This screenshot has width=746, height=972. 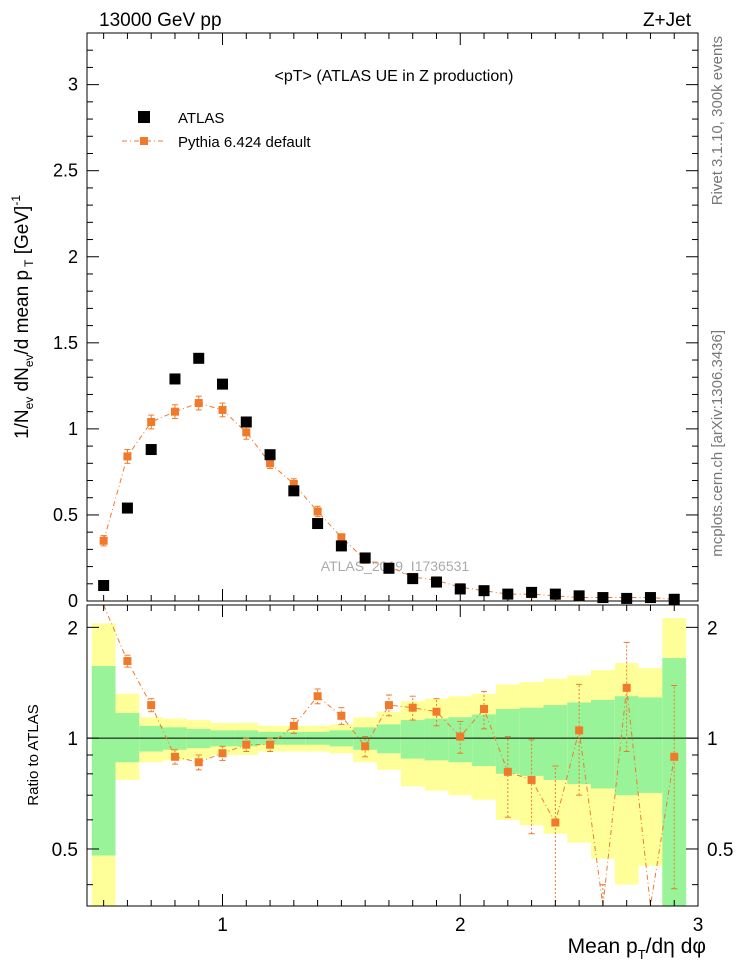 What do you see at coordinates (65, 515) in the screenshot?
I see `main-y-tick-label: 0.5` at bounding box center [65, 515].